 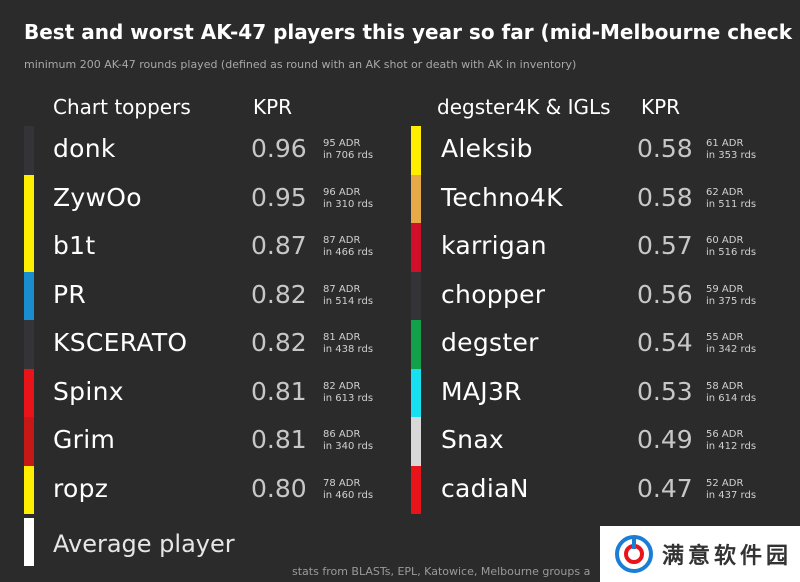 What do you see at coordinates (279, 148) in the screenshot?
I see `kpr-value: 0.96` at bounding box center [279, 148].